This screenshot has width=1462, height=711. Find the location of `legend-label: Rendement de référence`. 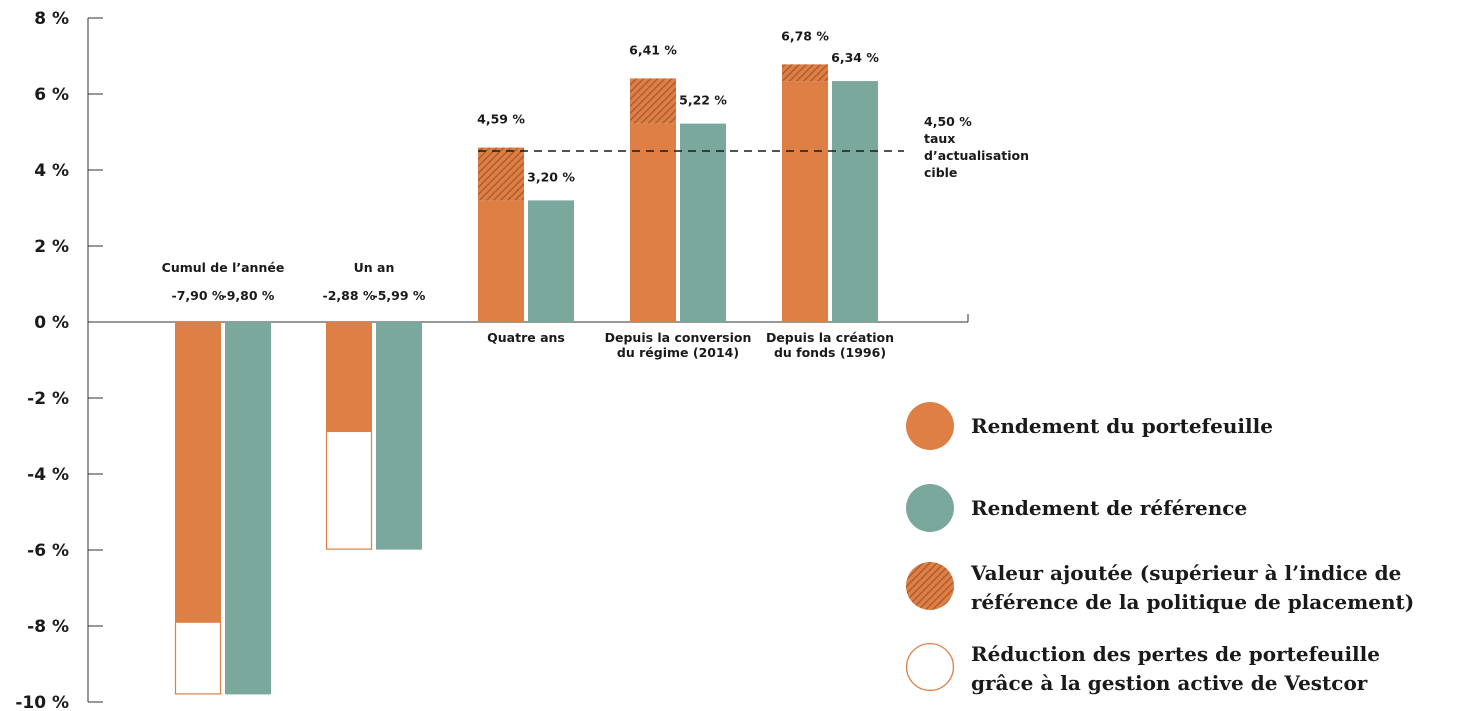

legend-label: Rendement de référence is located at coordinates (1109, 508).